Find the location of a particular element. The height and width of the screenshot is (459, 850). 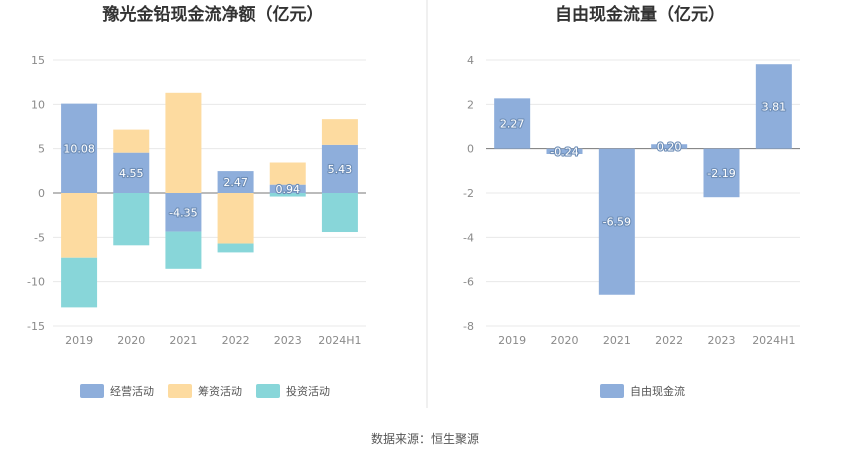

data-label: 10.08 is located at coordinates (79, 148).